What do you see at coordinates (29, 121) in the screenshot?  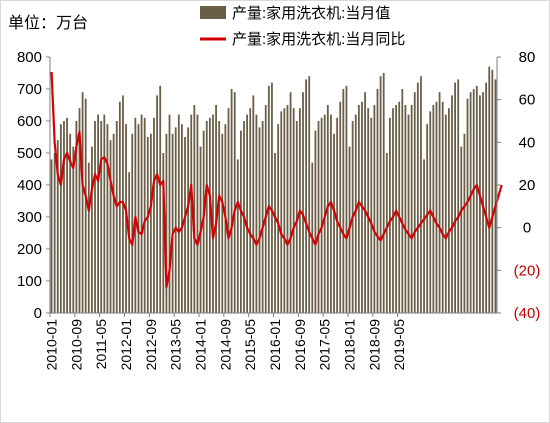 I see `left-tick-label: 600` at bounding box center [29, 121].